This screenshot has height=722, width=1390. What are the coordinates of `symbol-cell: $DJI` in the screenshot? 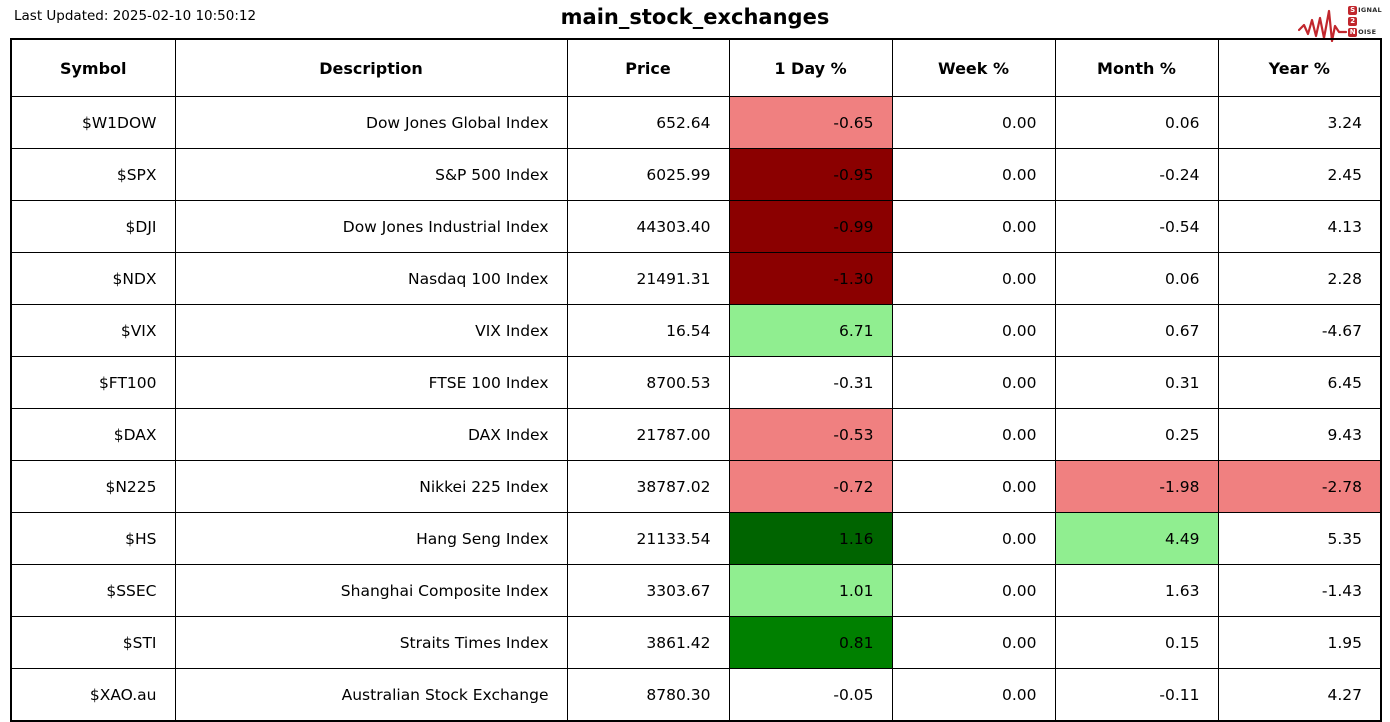 It's located at (93, 226).